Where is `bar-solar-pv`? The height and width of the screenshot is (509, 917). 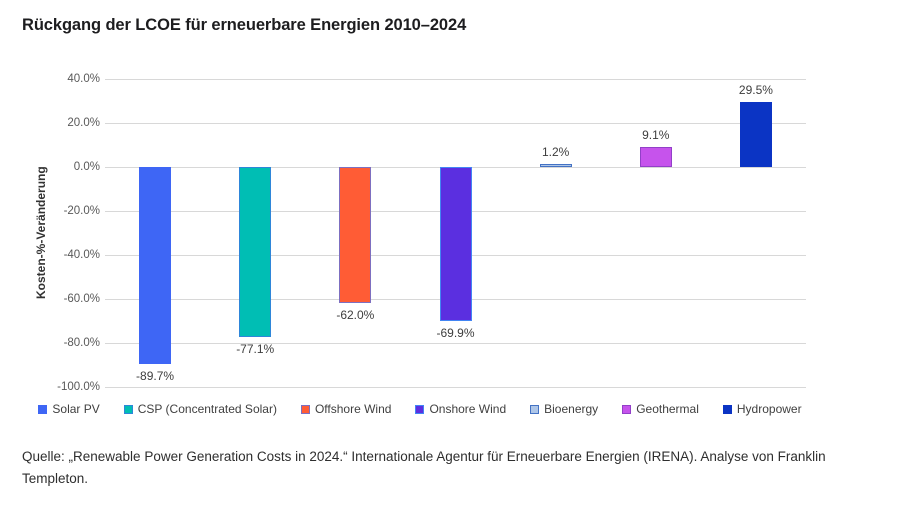 bar-solar-pv is located at coordinates (155, 266).